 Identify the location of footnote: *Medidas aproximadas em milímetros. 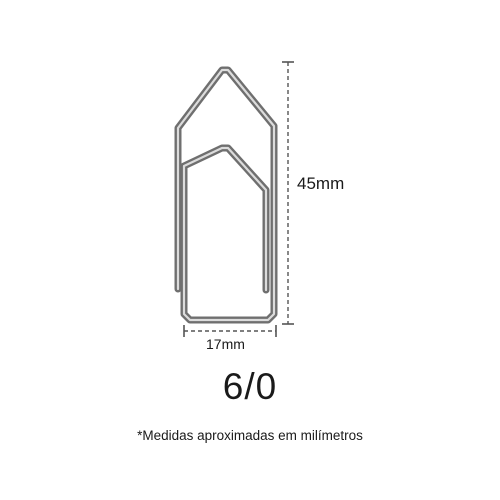
(250, 435).